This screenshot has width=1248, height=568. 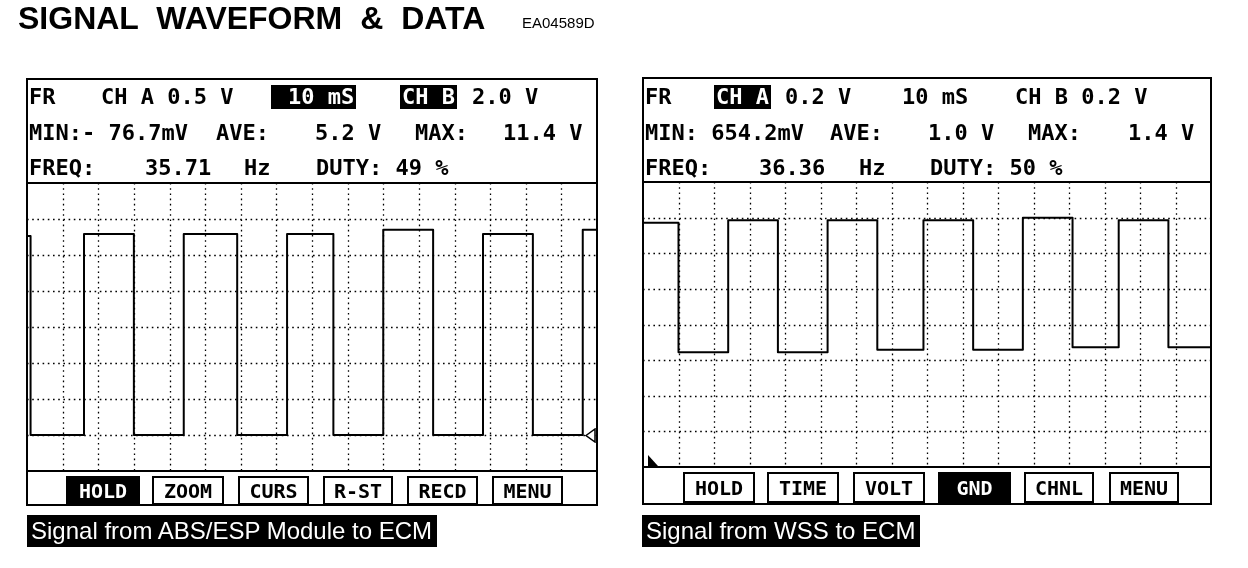 I want to click on text: CH B 0.2 V, so click(x=1081, y=96).